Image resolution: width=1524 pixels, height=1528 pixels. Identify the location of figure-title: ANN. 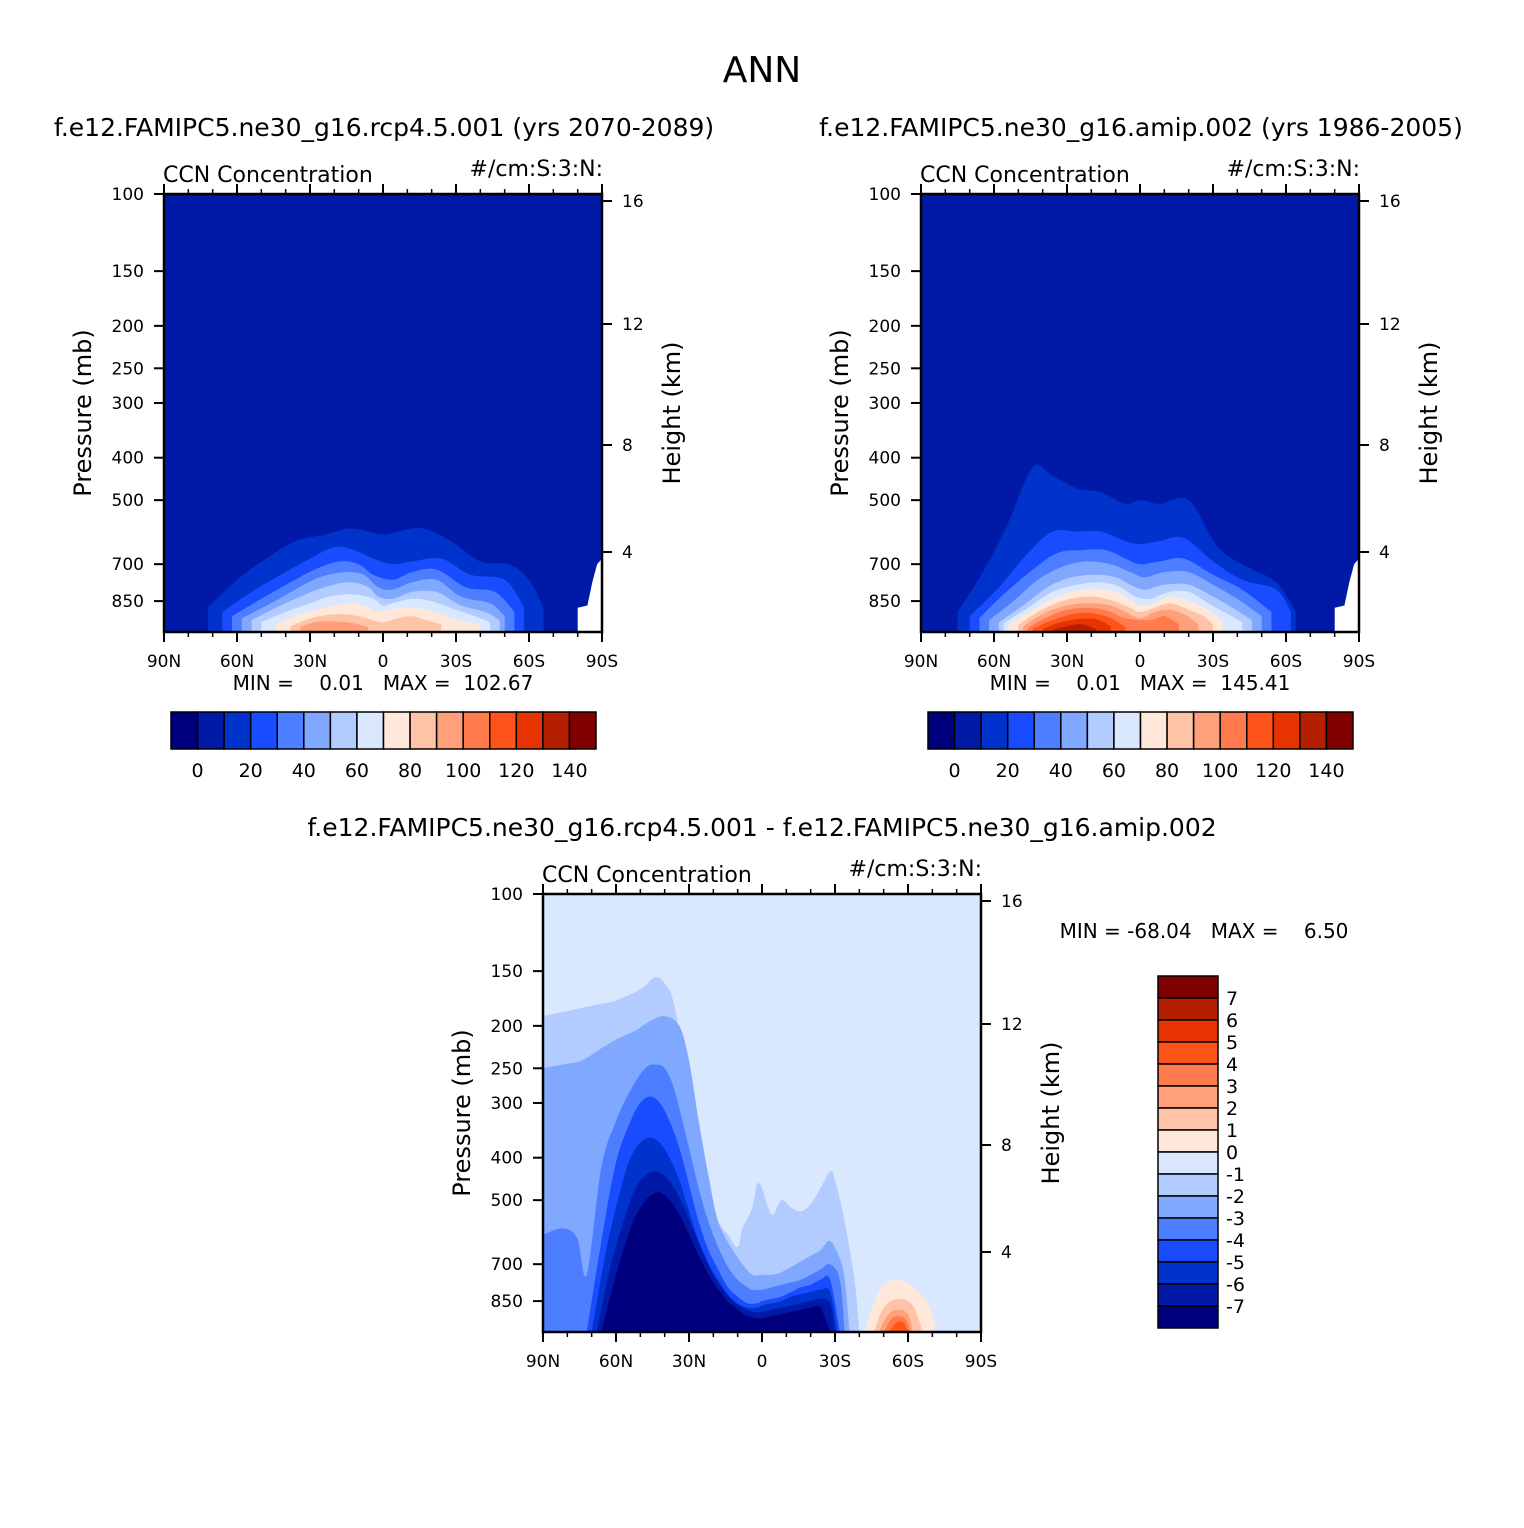
(762, 70).